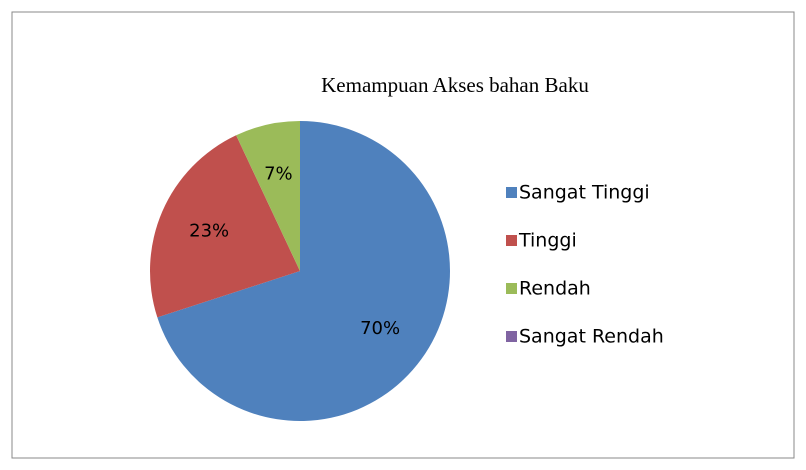  I want to click on legend-label: Rendah, so click(555, 289).